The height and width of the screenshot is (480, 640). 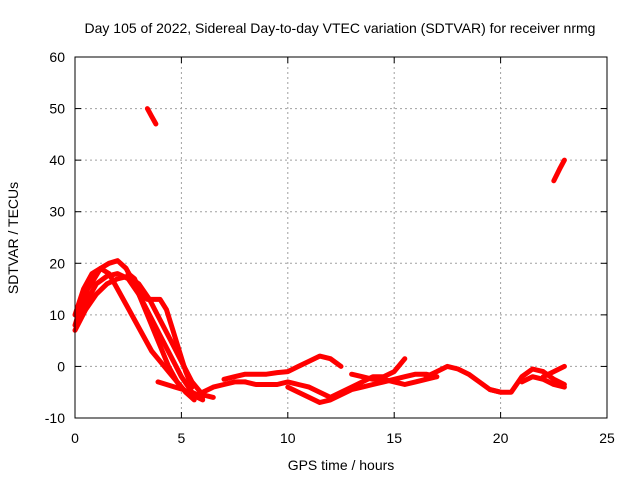 What do you see at coordinates (75, 438) in the screenshot?
I see `x-tick-label: 0` at bounding box center [75, 438].